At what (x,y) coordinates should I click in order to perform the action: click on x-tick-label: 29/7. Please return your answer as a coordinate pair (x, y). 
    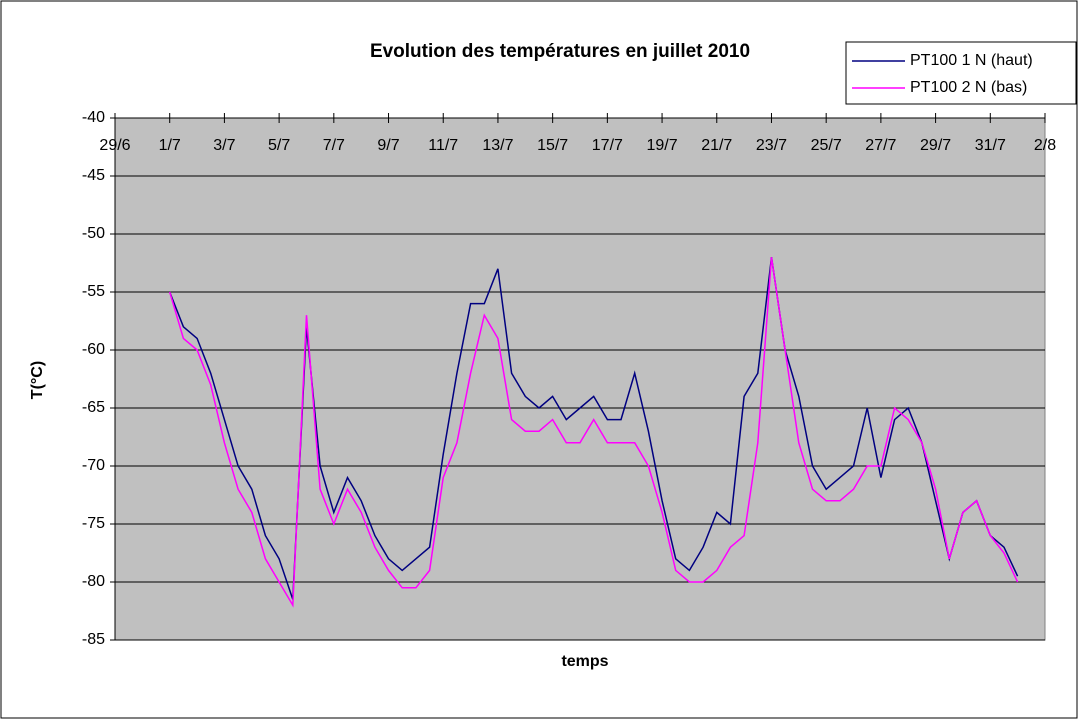
    Looking at the image, I should click on (935, 145).